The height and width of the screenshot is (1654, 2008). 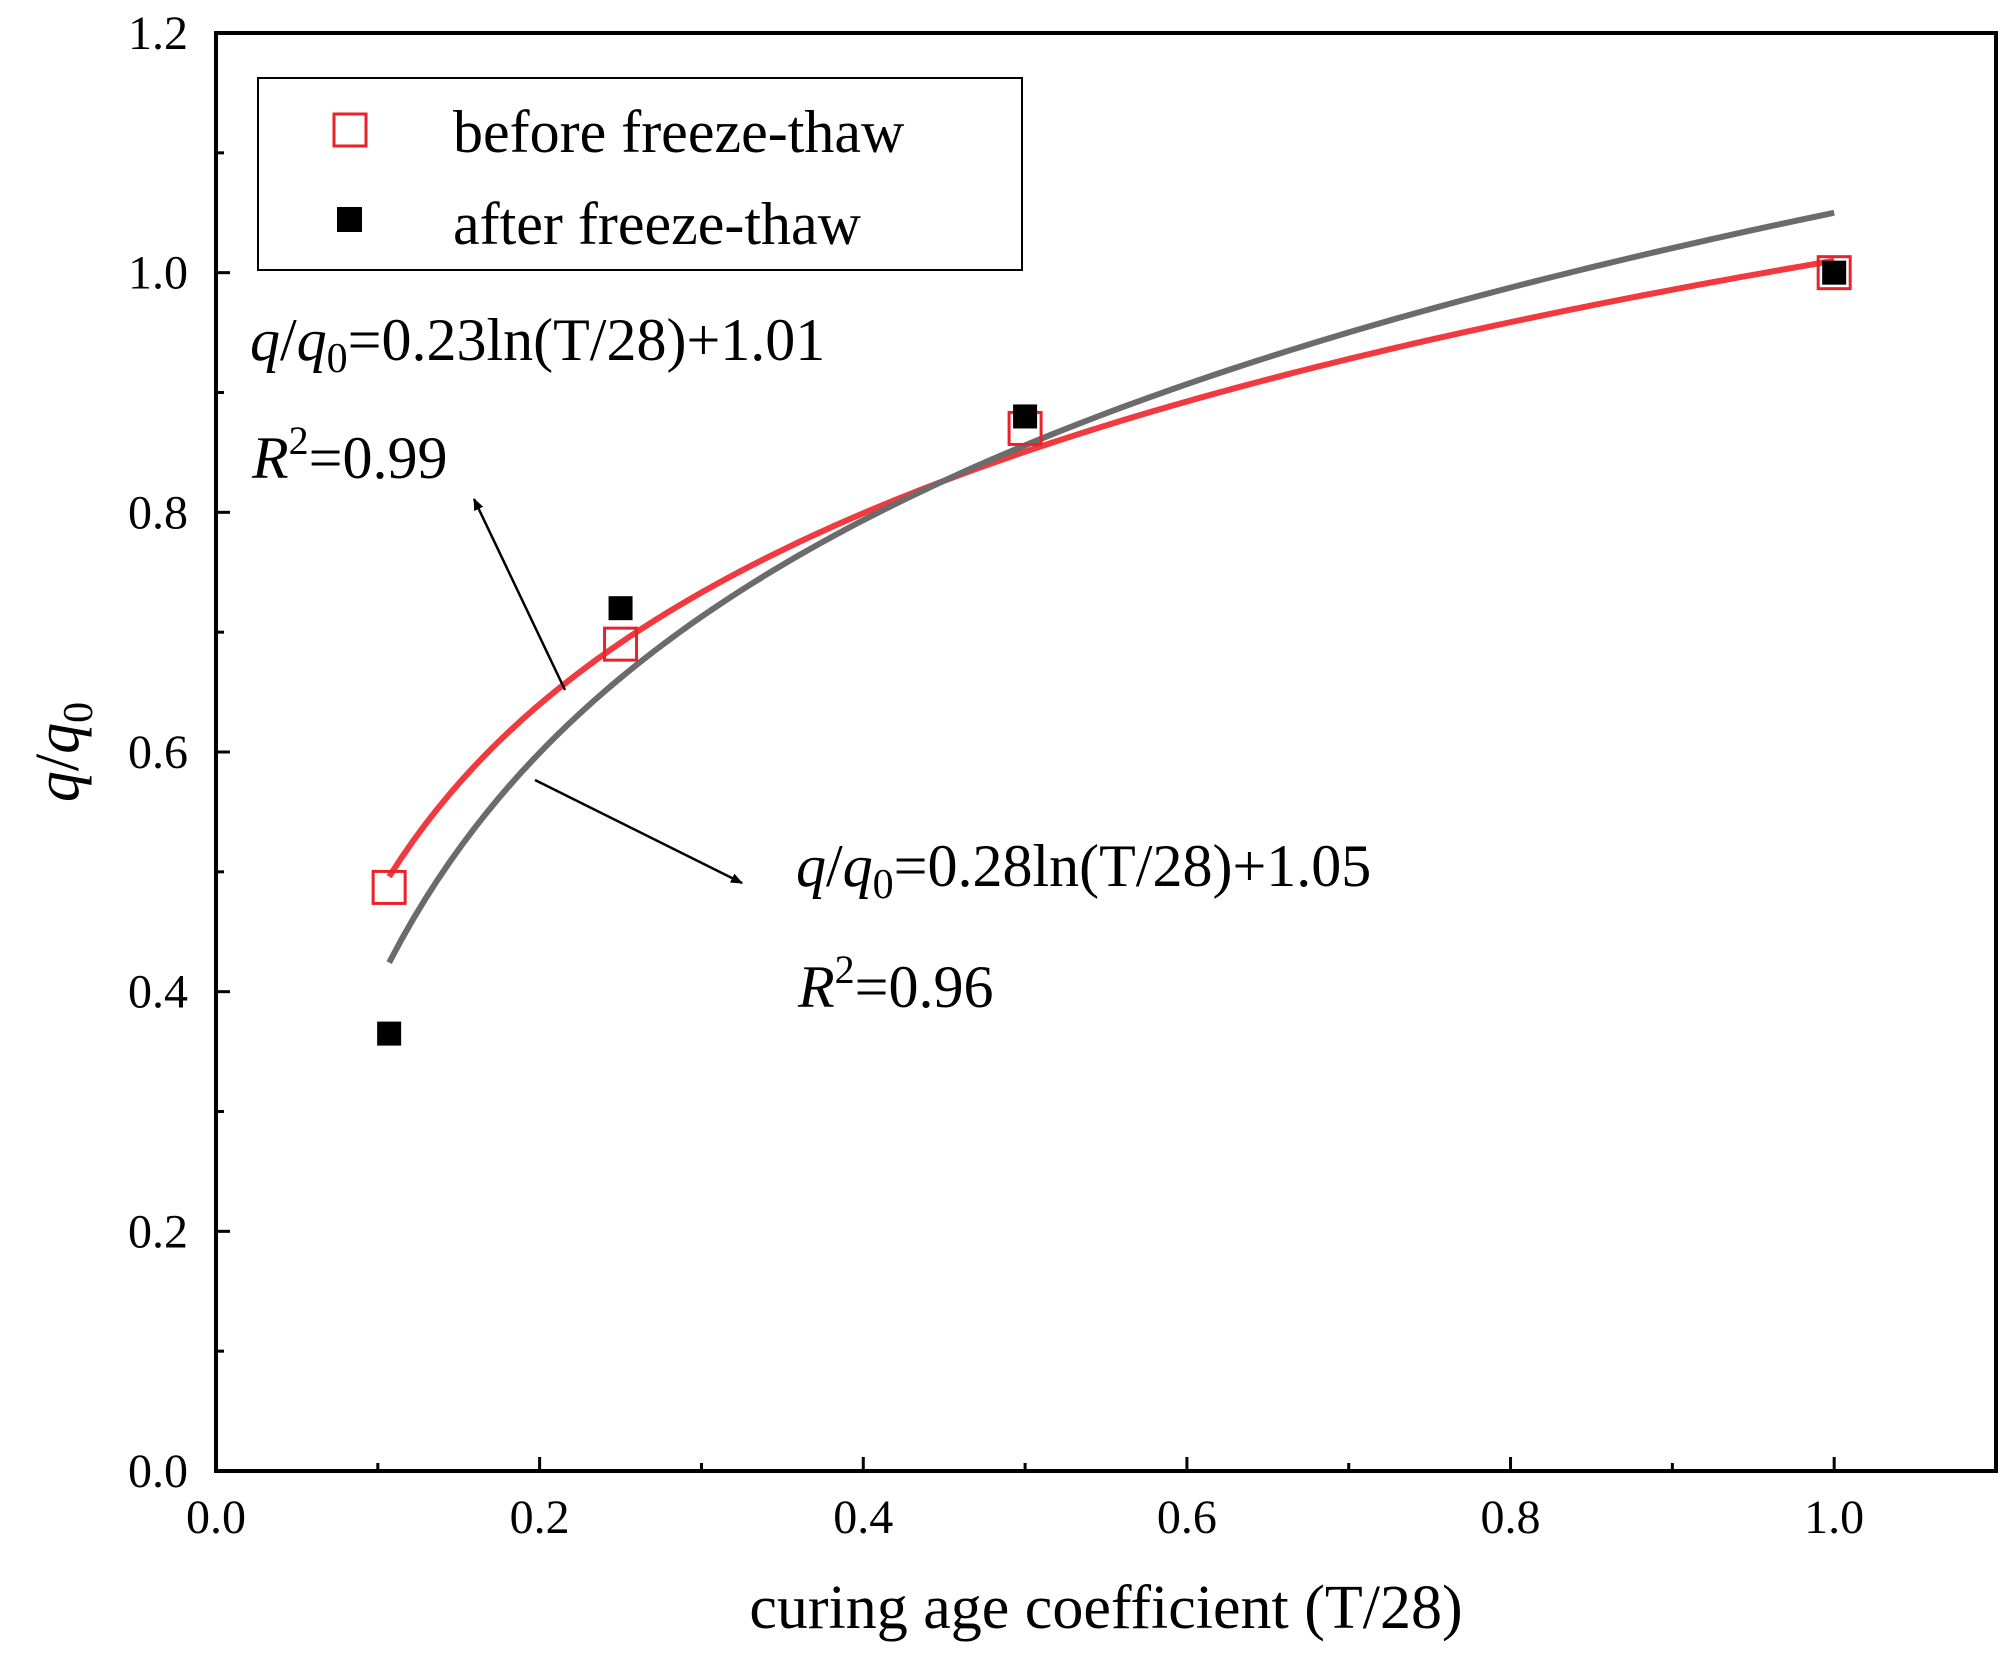 What do you see at coordinates (1511, 1517) in the screenshot?
I see `x-tick-label: 0.8` at bounding box center [1511, 1517].